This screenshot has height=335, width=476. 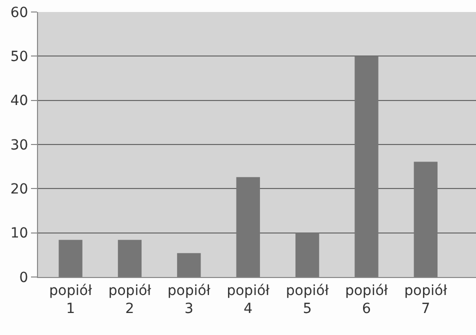 I want to click on y-tick-label: 40, so click(x=19, y=101).